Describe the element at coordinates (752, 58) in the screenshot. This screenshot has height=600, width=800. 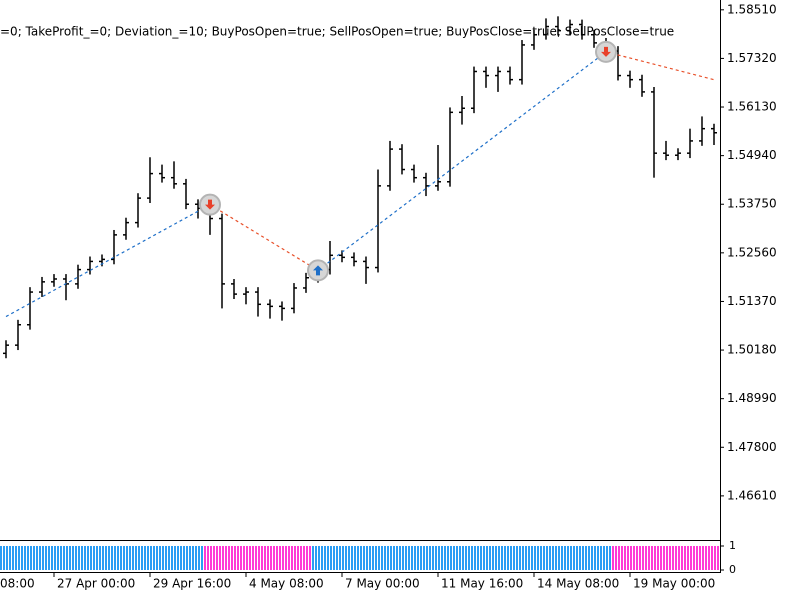
I see `y-tick-label: 1.57320` at that location.